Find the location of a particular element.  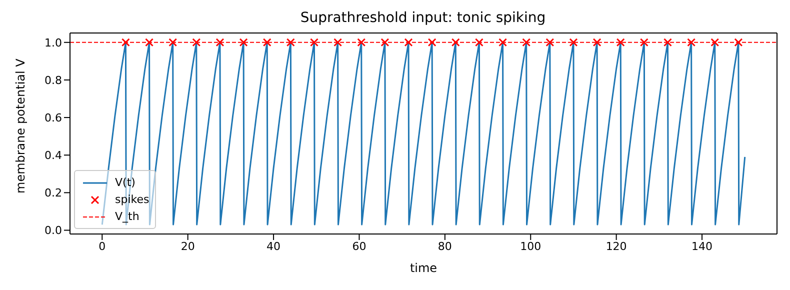

chart-title: Suprathreshold input: tonic spiking is located at coordinates (423, 18).